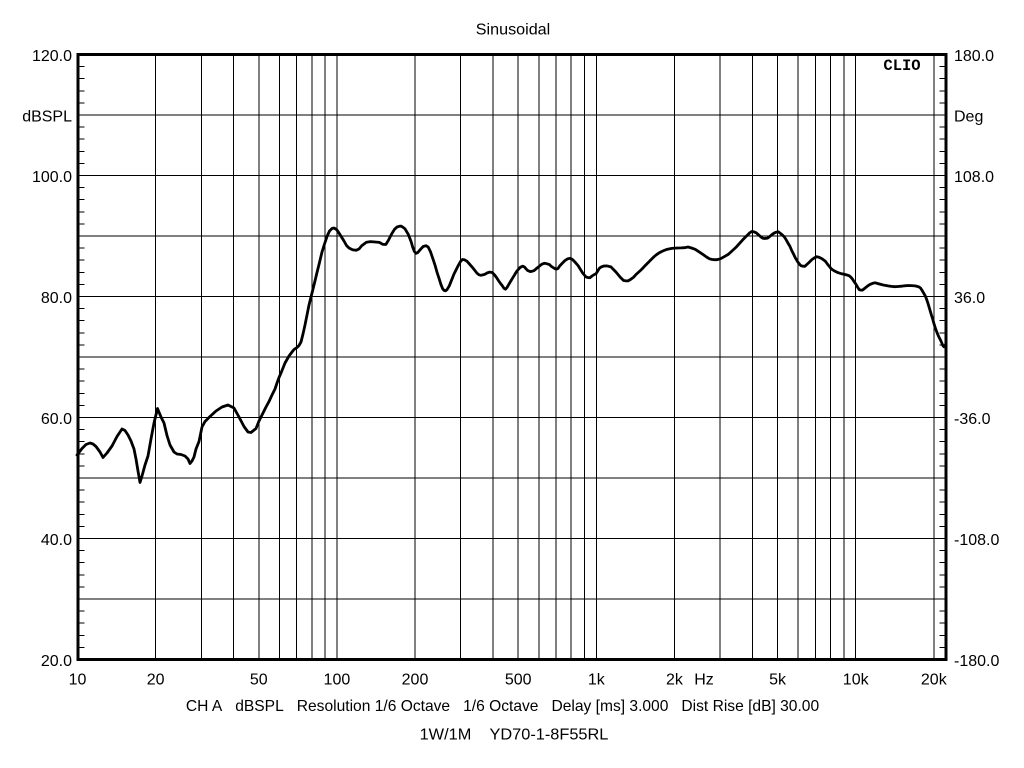 This screenshot has width=1024, height=768. I want to click on svg-text: Hz, so click(704, 680).